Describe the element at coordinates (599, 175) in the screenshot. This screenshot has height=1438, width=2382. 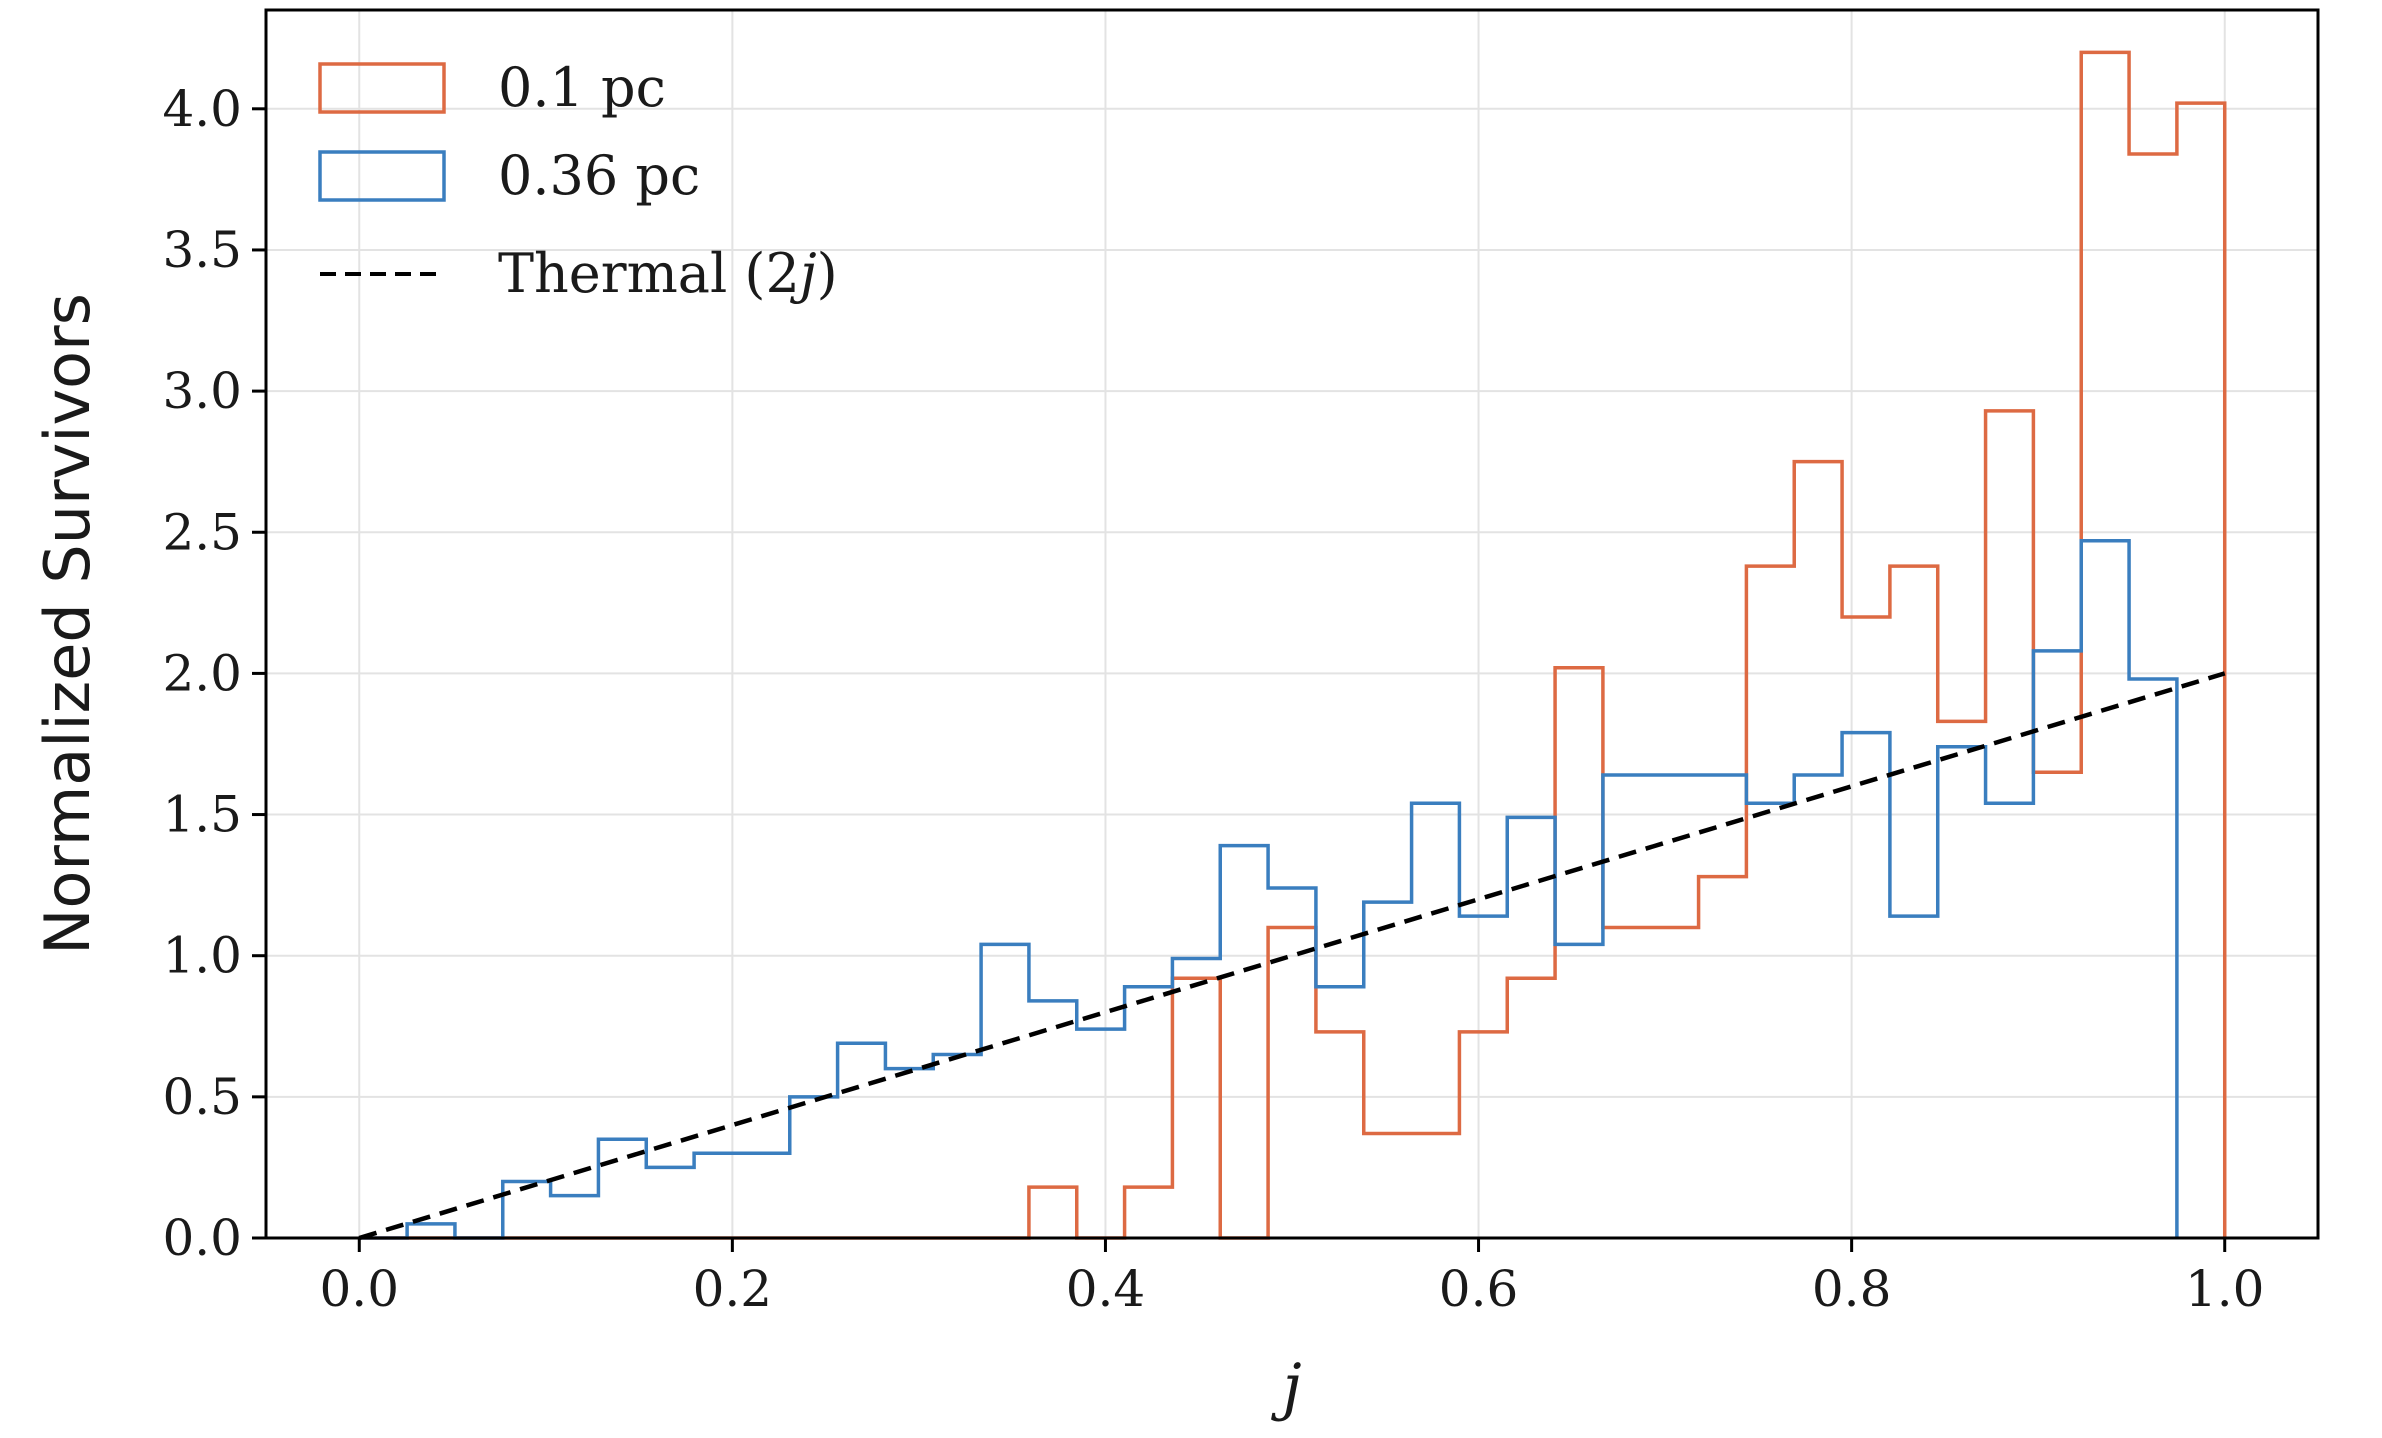
I see `legend-label-0-36-pc: 0.36 pc` at that location.